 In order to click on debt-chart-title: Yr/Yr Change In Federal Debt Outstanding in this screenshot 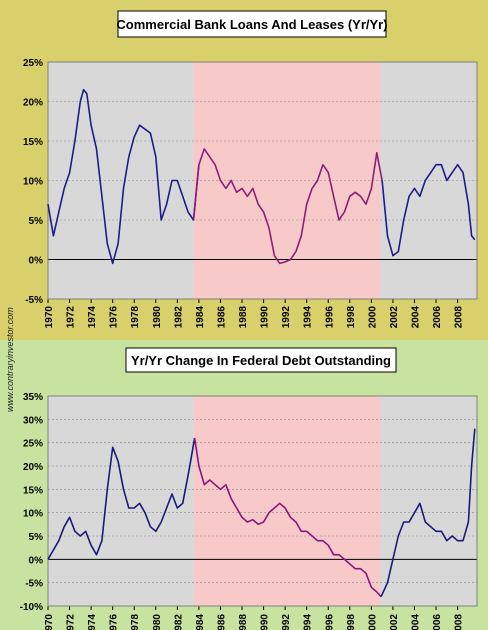, I will do `click(261, 360)`.